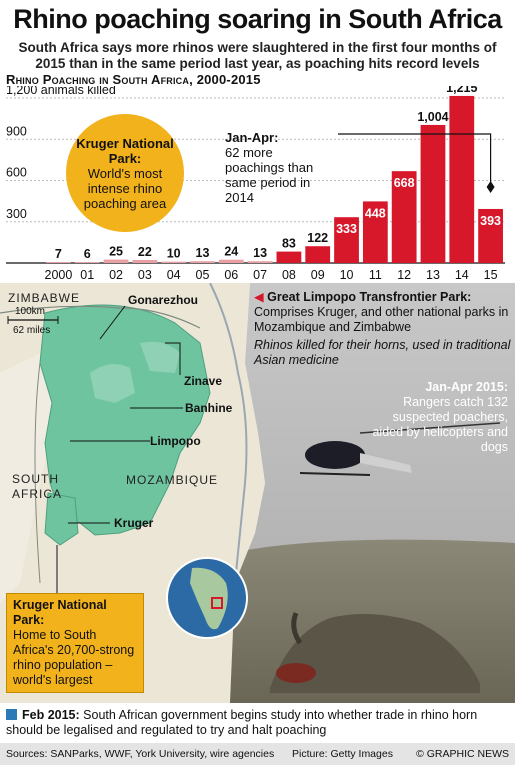 The image size is (515, 765). What do you see at coordinates (375, 213) in the screenshot?
I see `bar-value-label: 448` at bounding box center [375, 213].